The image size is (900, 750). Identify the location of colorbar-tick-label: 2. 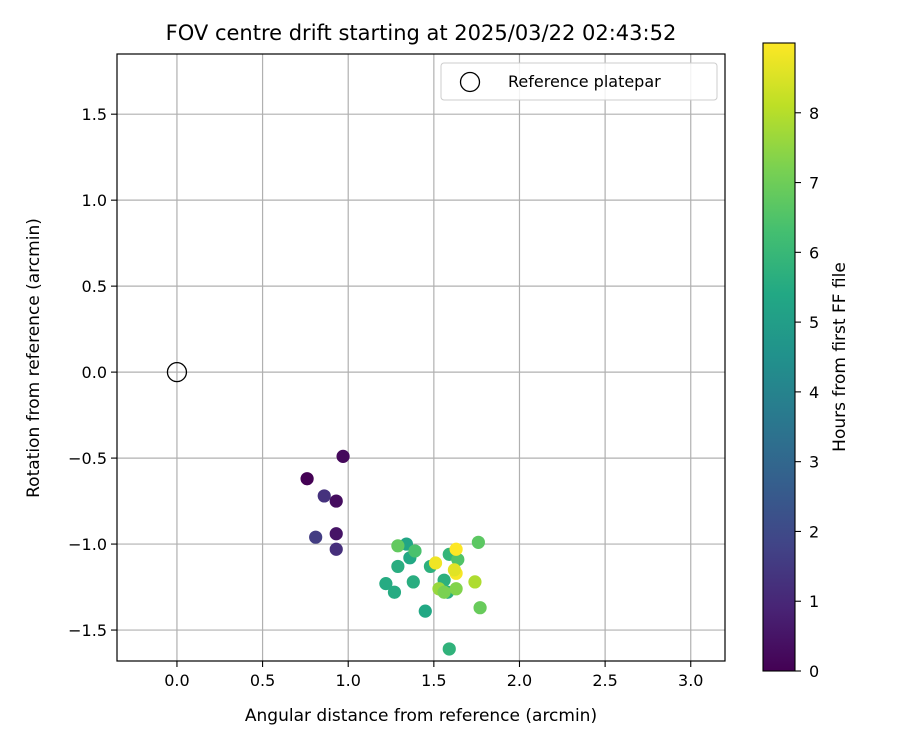
(814, 531).